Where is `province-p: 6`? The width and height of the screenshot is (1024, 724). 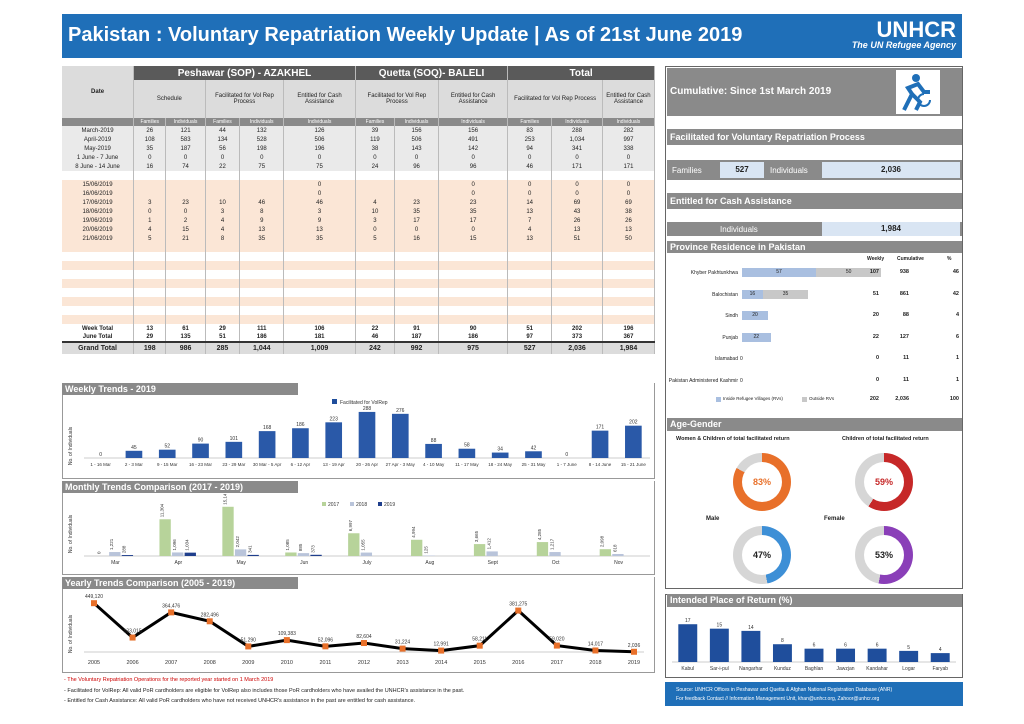 province-p: 6 is located at coordinates (957, 336).